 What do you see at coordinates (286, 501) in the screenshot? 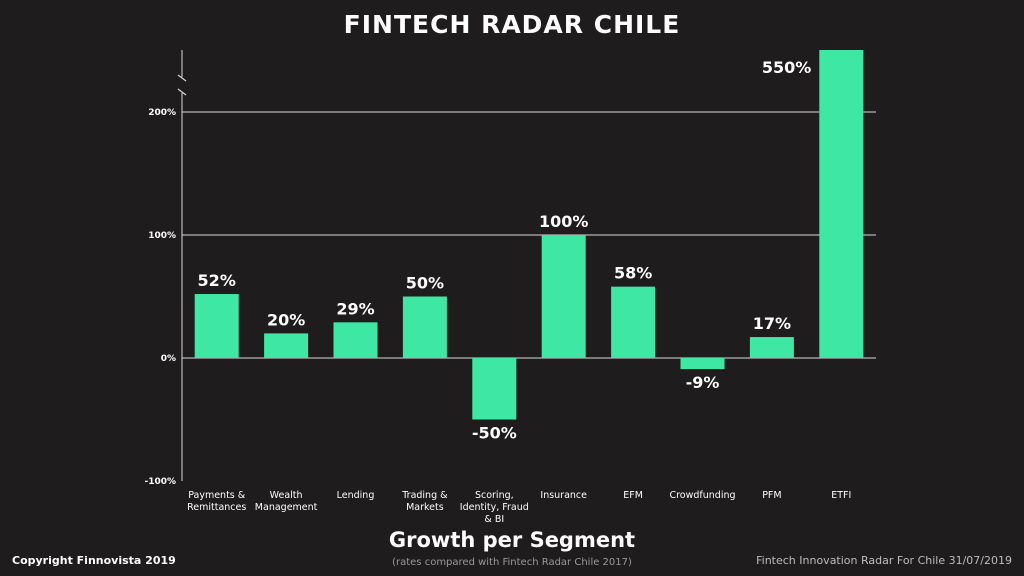
I see `x-tick-label: Wealth Management` at bounding box center [286, 501].